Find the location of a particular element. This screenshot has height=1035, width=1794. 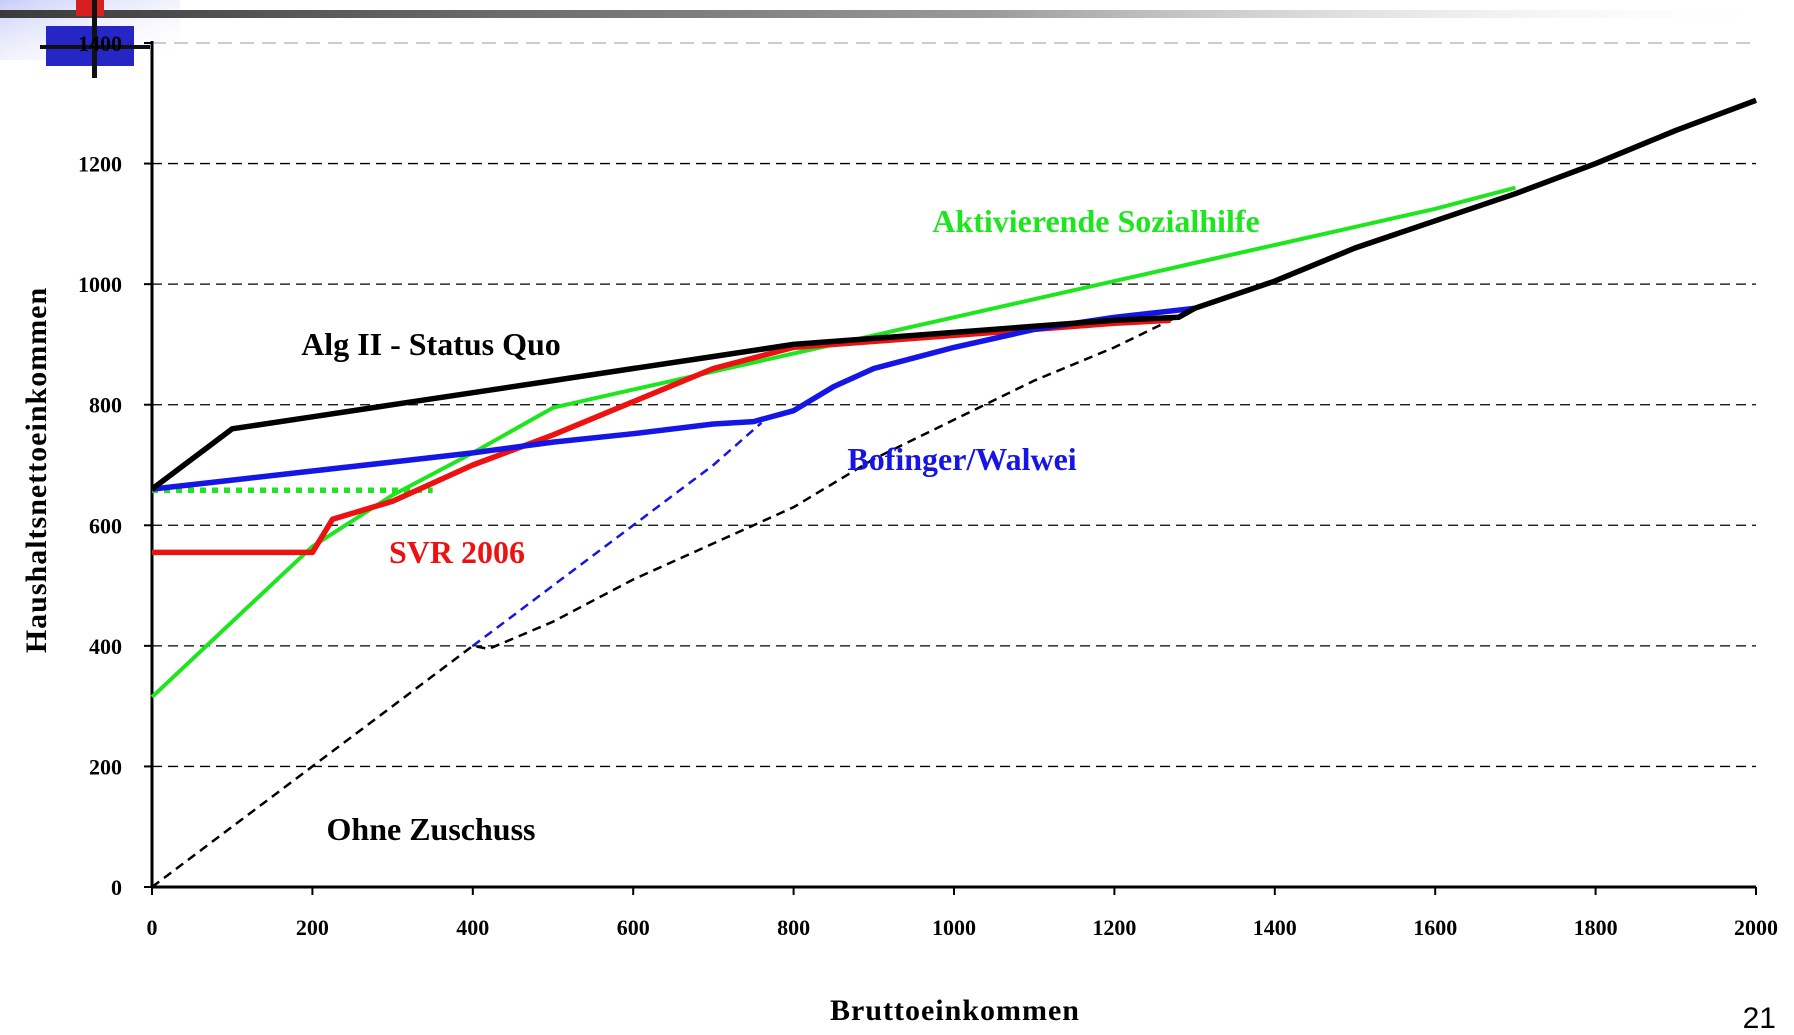

x-tick-label-1800: 1800 is located at coordinates (1596, 927).